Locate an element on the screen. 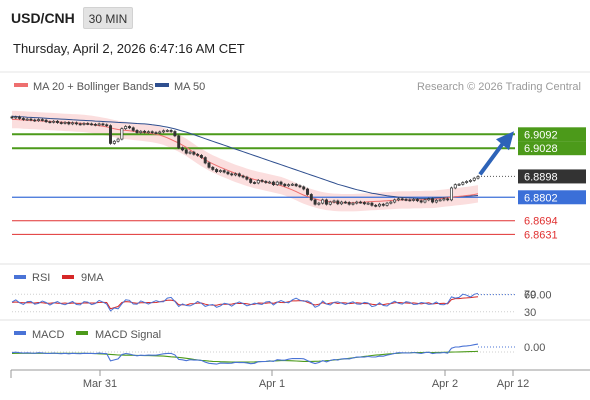 This screenshot has height=400, width=590. chart-datetime: Thursday, April 2, 2026 6:47:16 AM CET is located at coordinates (129, 48).